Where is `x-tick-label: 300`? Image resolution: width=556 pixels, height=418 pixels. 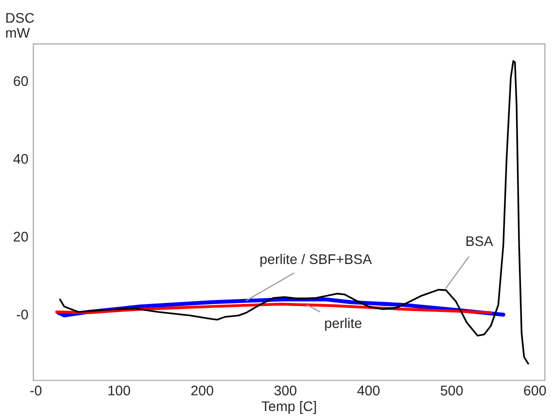
x-tick-label: 300 is located at coordinates (285, 391).